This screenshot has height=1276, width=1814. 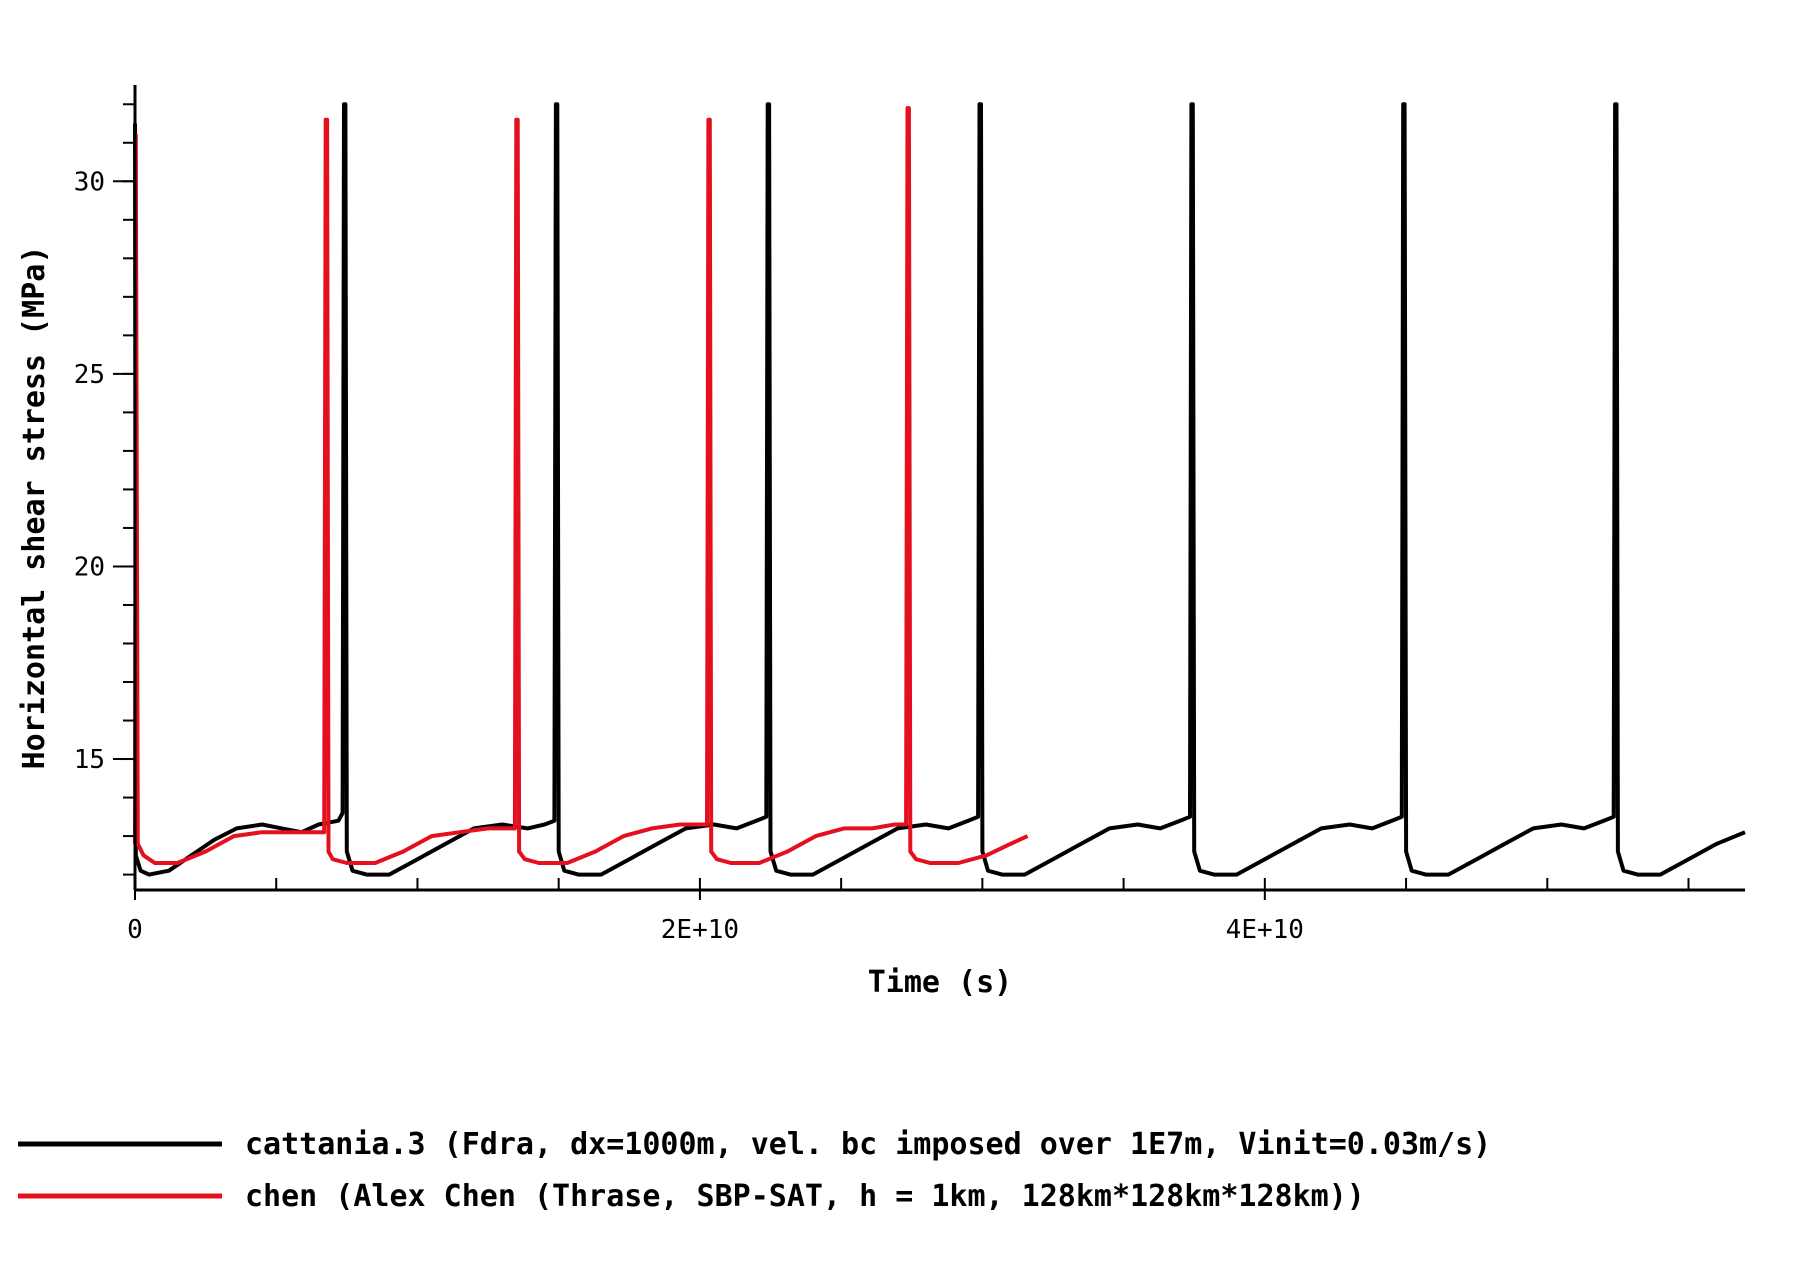 What do you see at coordinates (89, 567) in the screenshot?
I see `y-tick-label: 20` at bounding box center [89, 567].